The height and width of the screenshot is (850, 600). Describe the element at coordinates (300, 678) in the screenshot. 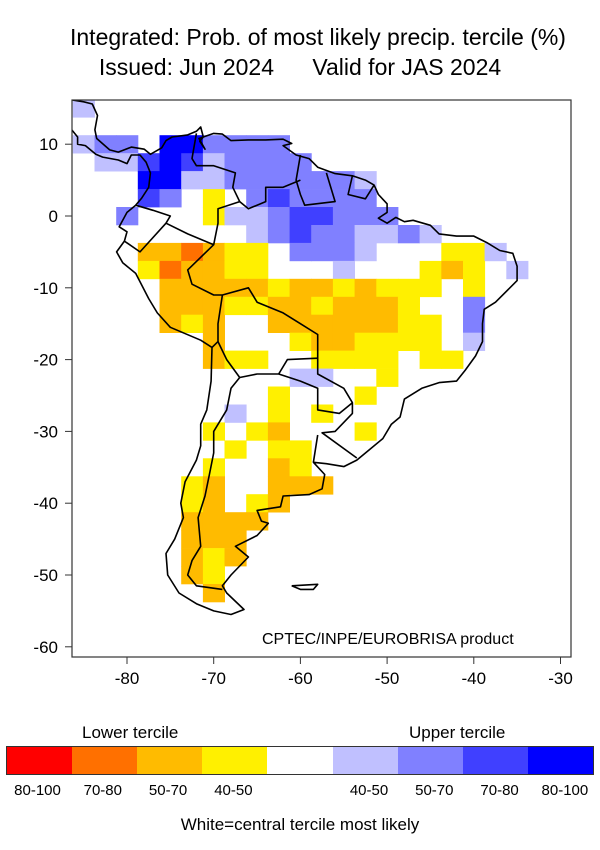

I see `x-tick-label: -60` at that location.